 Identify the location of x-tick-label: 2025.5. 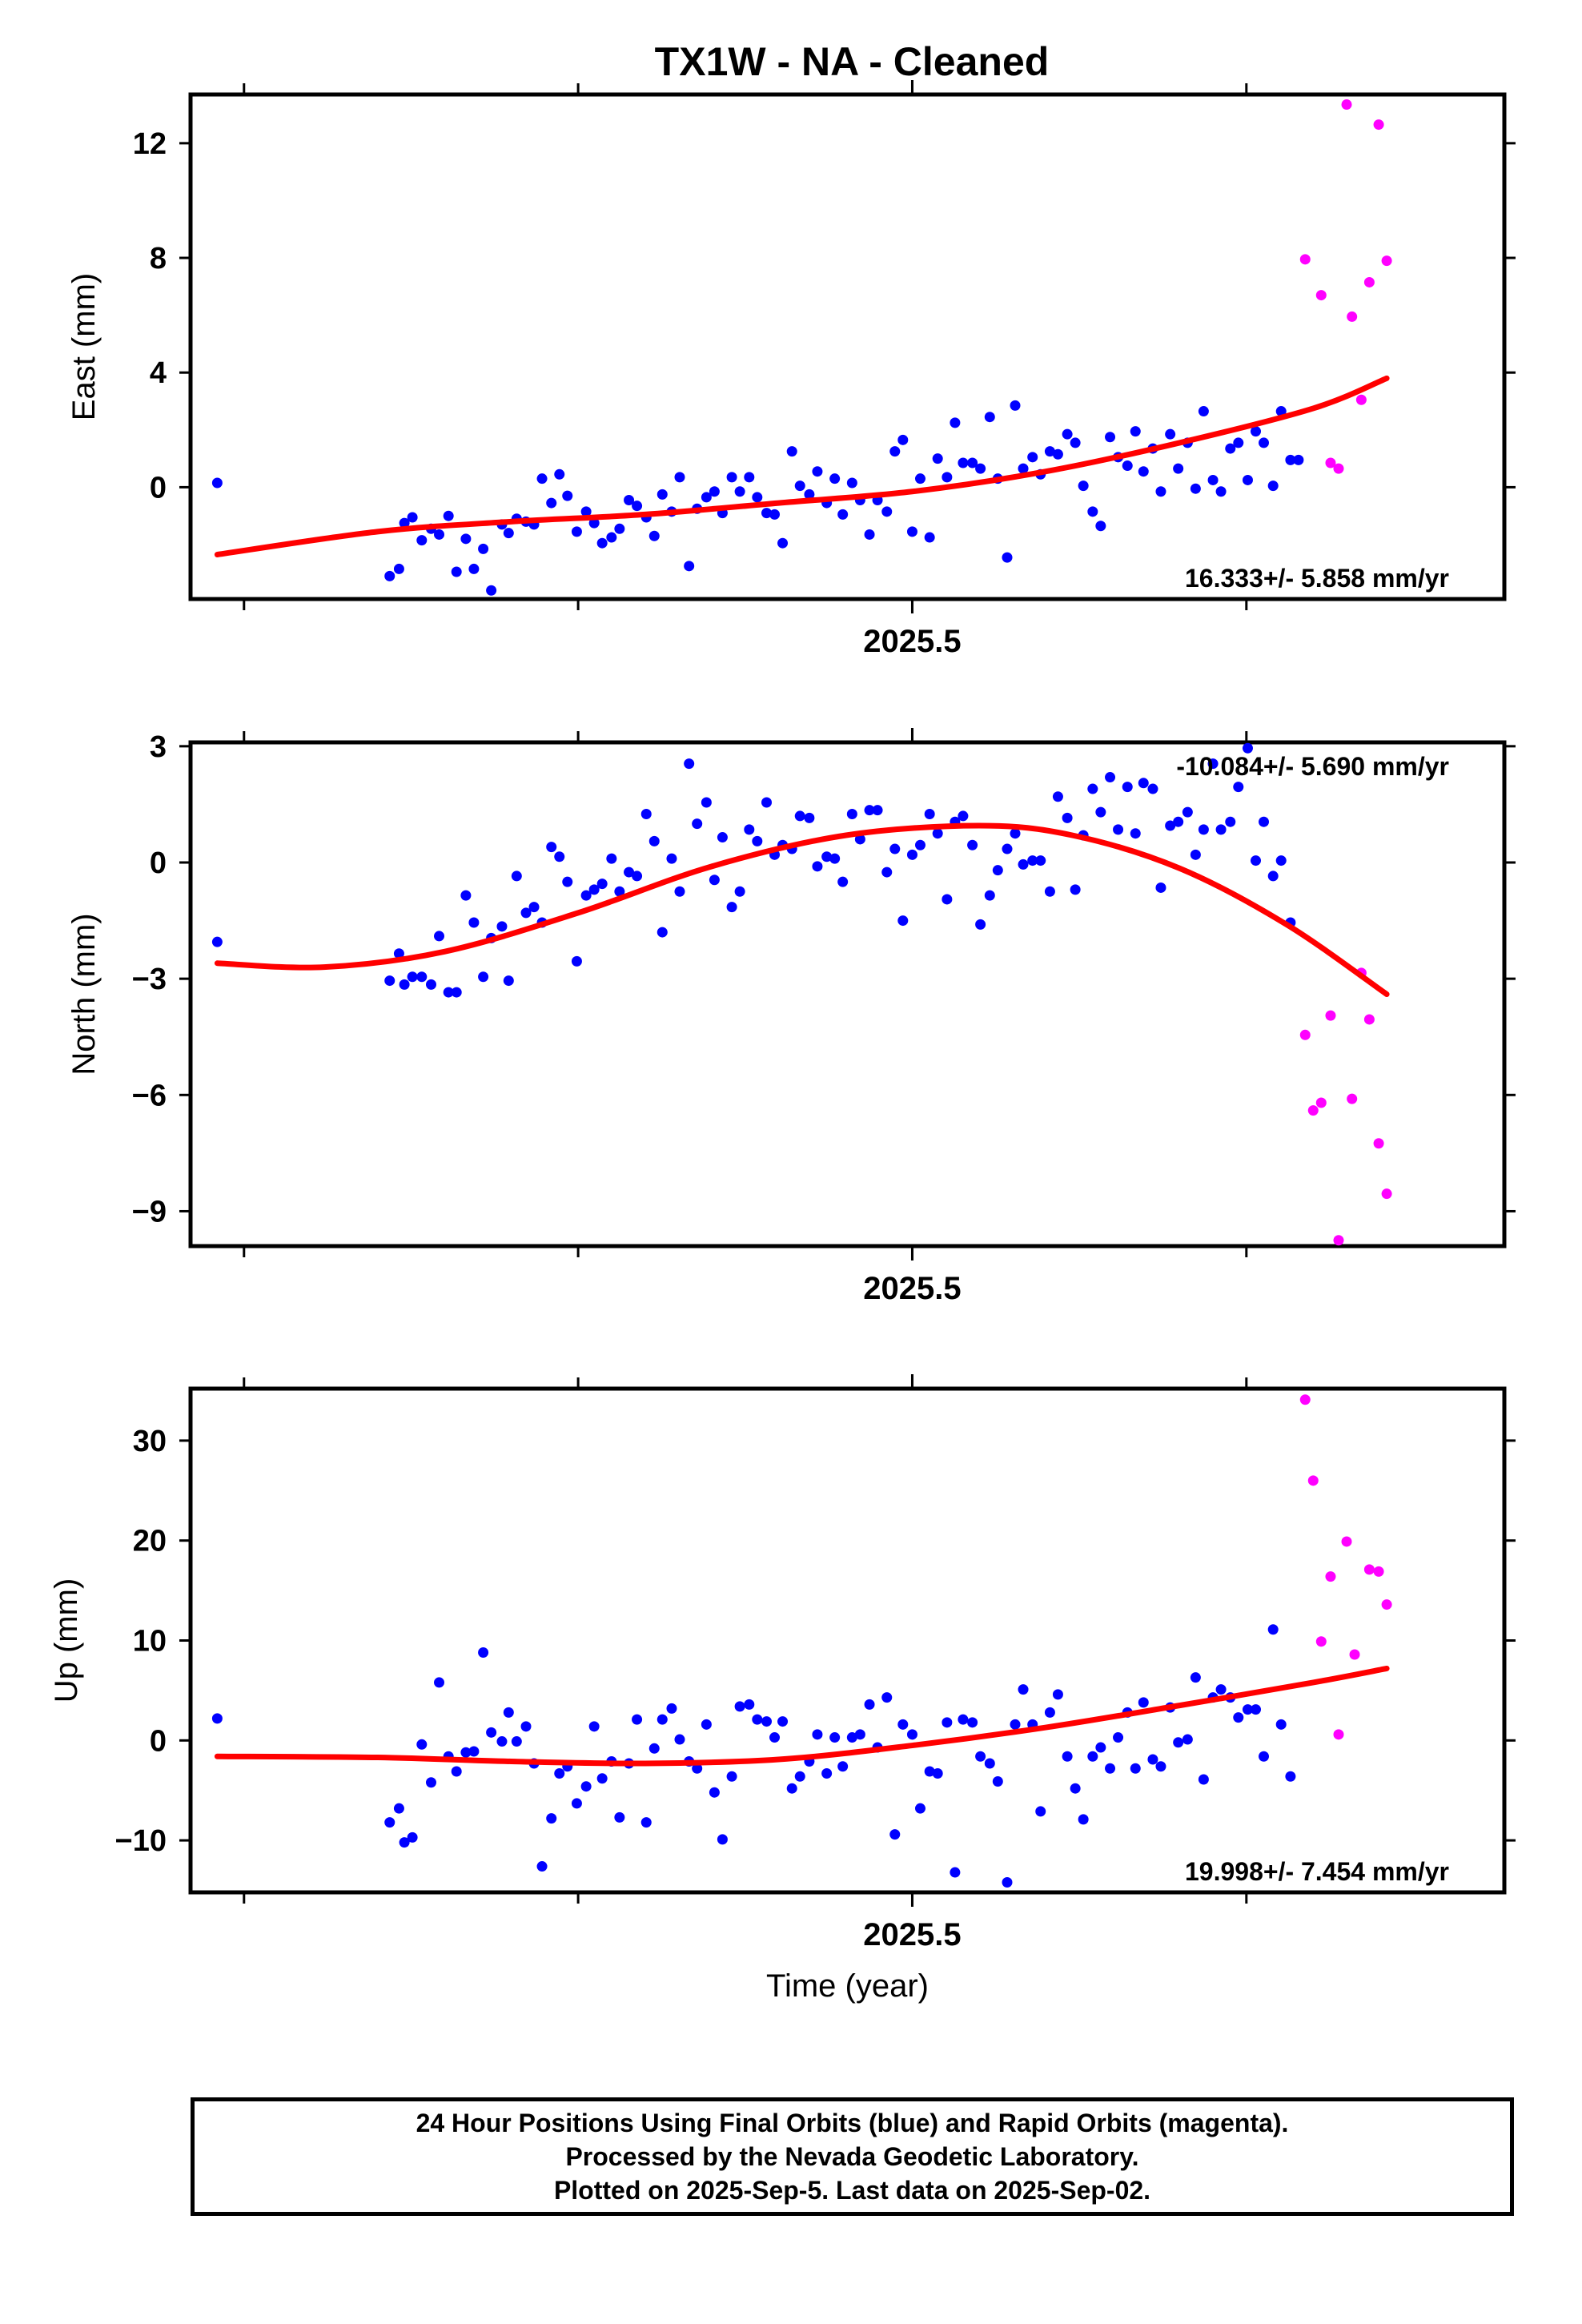
(912, 1288).